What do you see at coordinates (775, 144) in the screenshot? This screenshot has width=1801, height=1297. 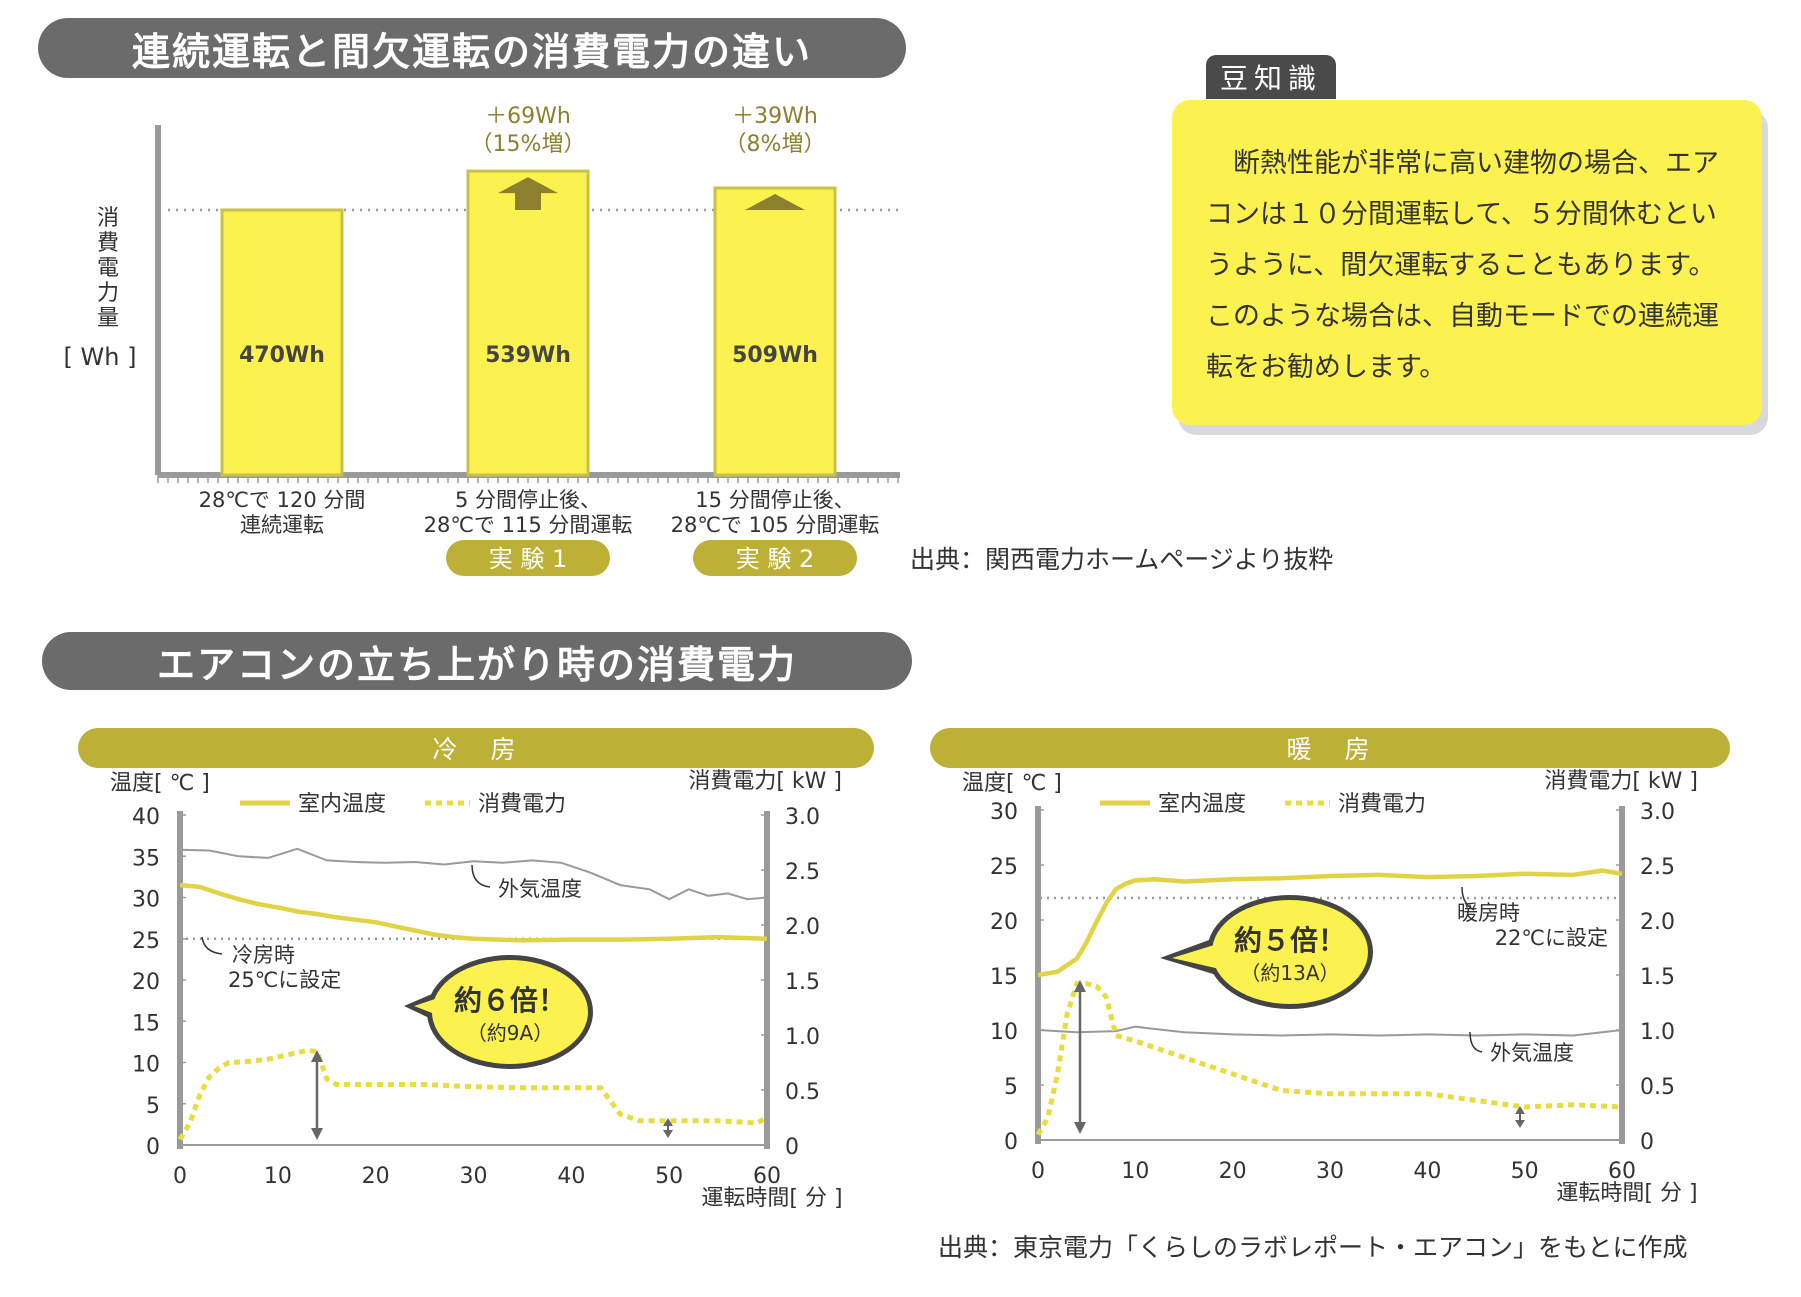 I see `increase-percent: （8%増）` at bounding box center [775, 144].